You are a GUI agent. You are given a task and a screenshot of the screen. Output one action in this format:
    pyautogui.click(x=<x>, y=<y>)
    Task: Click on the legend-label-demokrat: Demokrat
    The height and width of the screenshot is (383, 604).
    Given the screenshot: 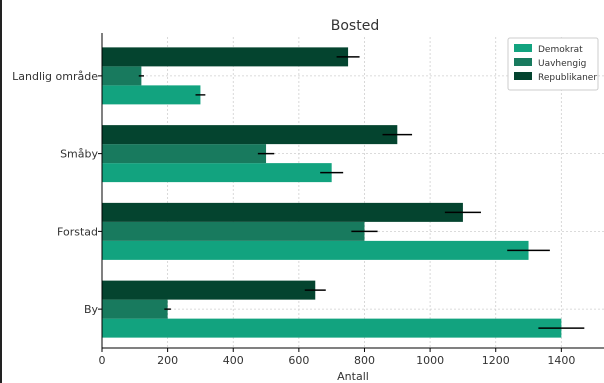 What is the action you would take?
    pyautogui.click(x=560, y=50)
    